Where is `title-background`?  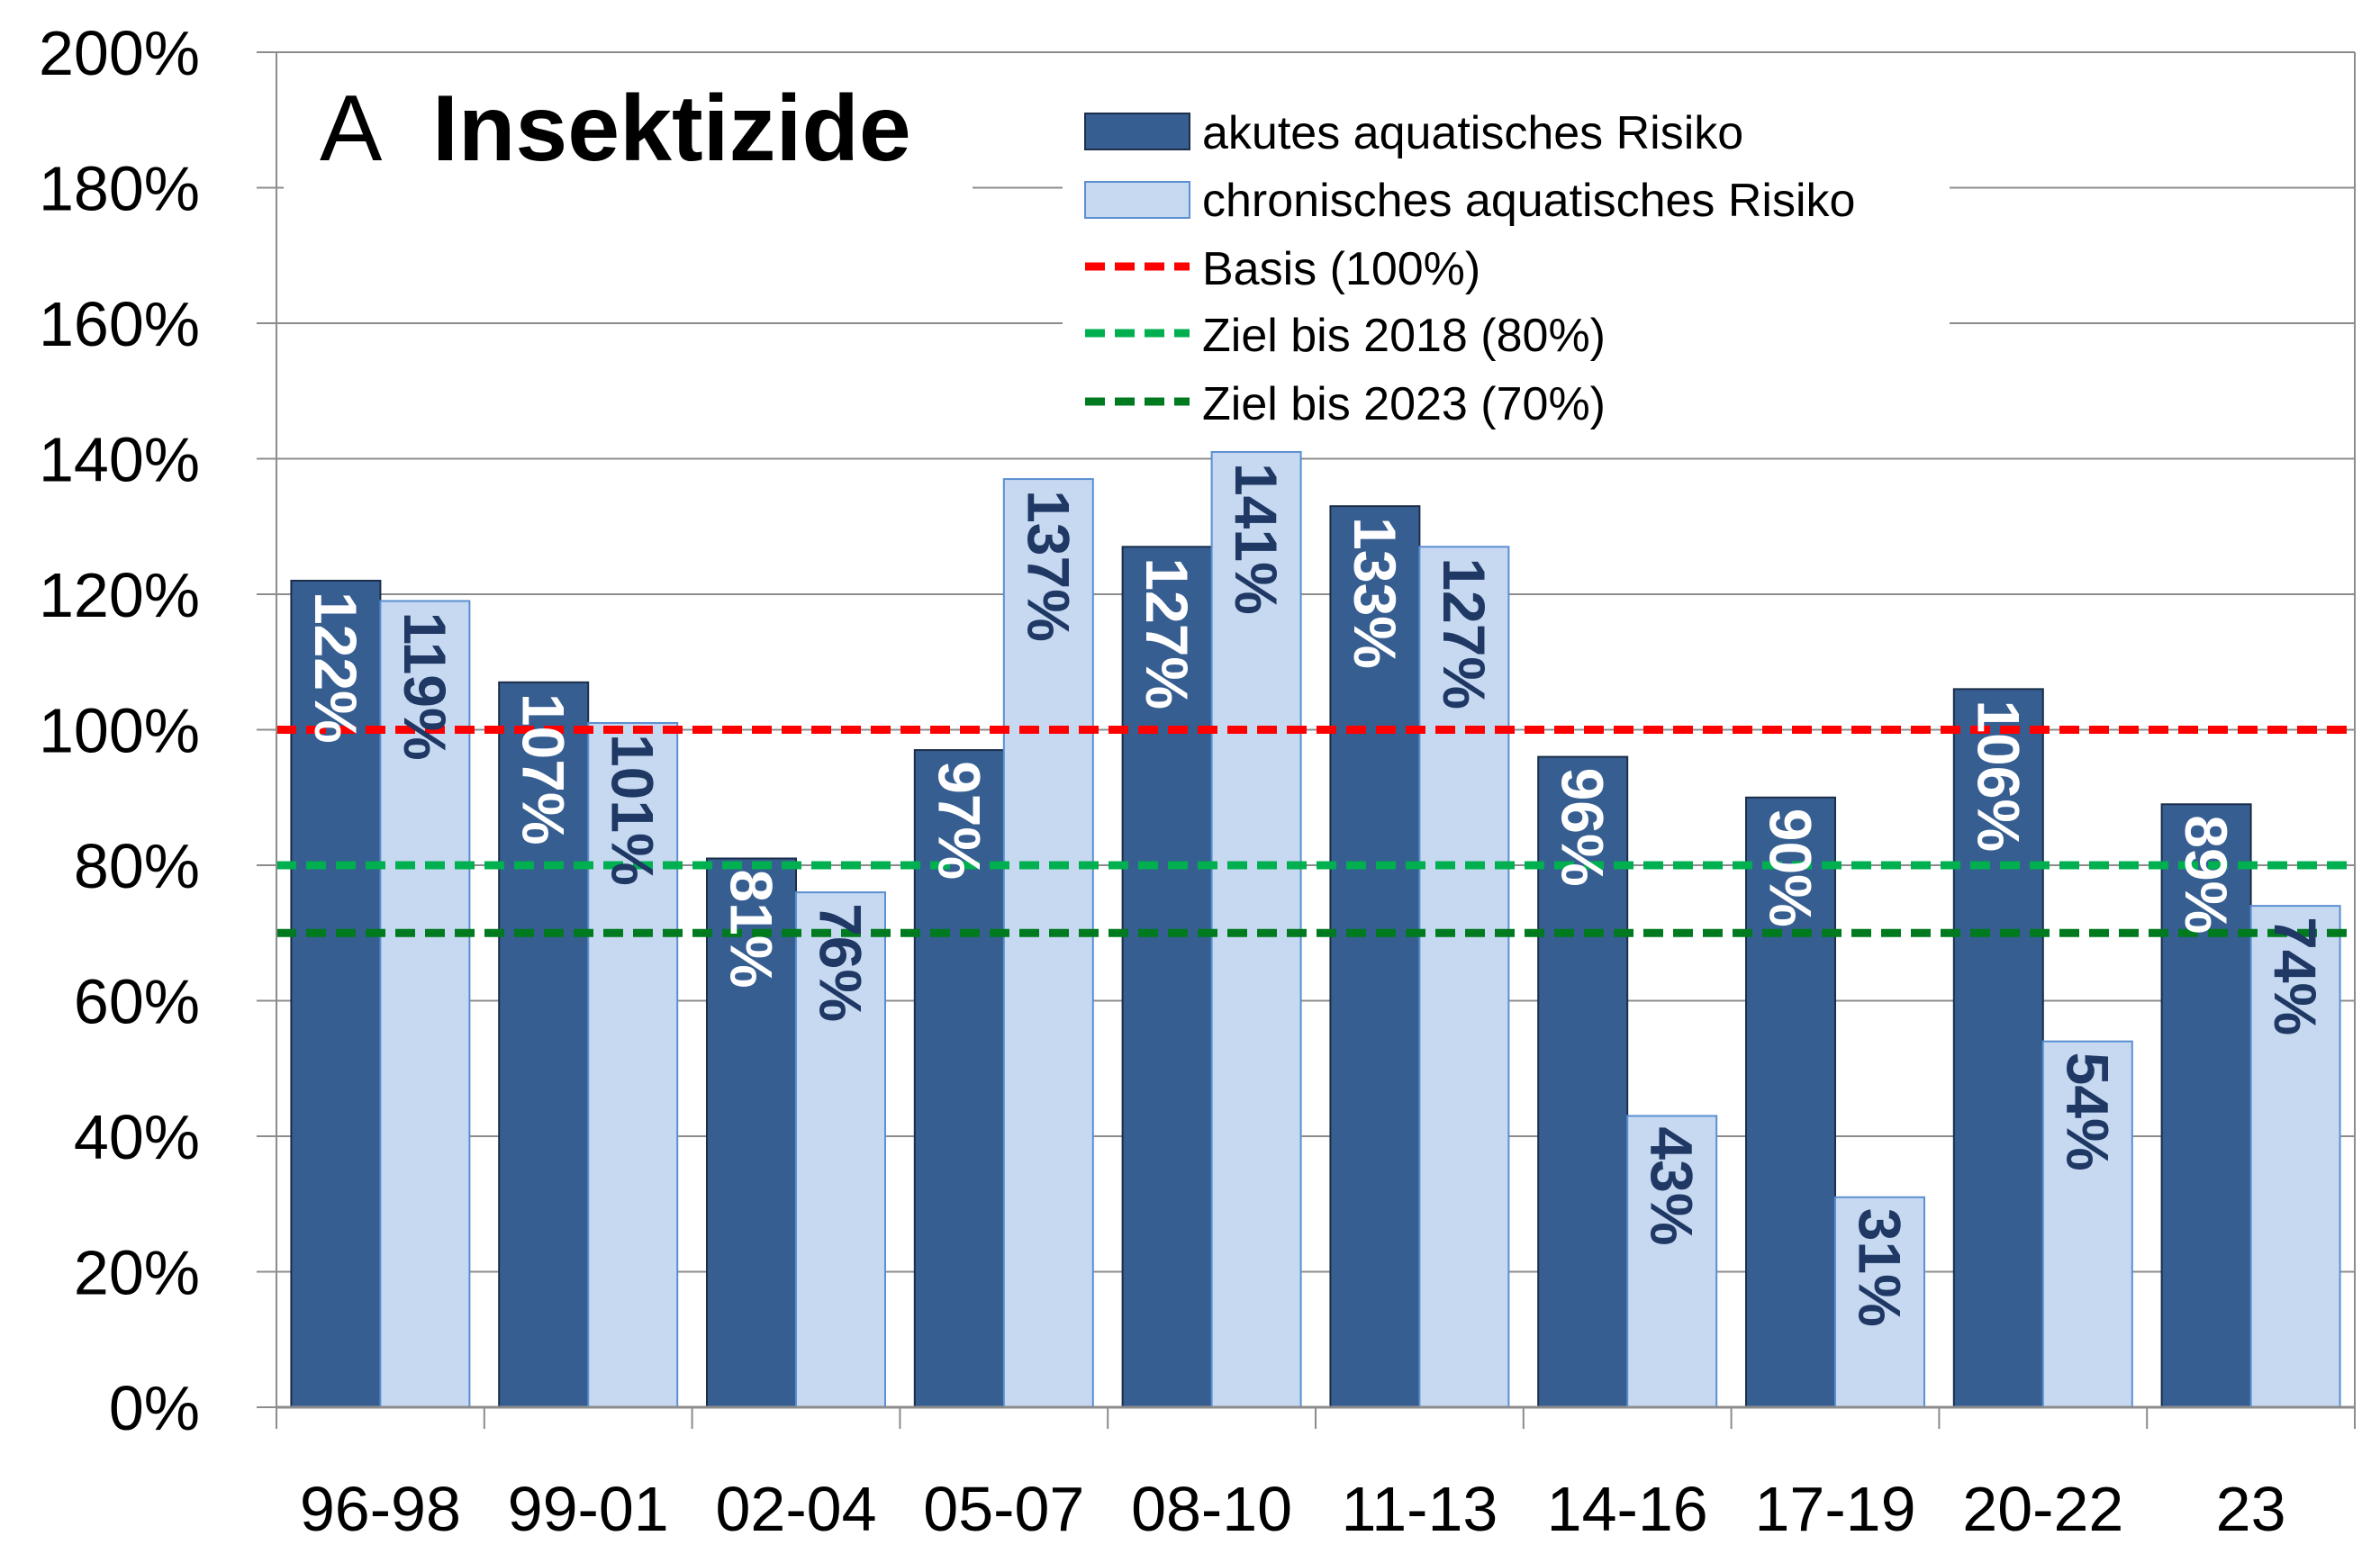 title-background is located at coordinates (628, 128).